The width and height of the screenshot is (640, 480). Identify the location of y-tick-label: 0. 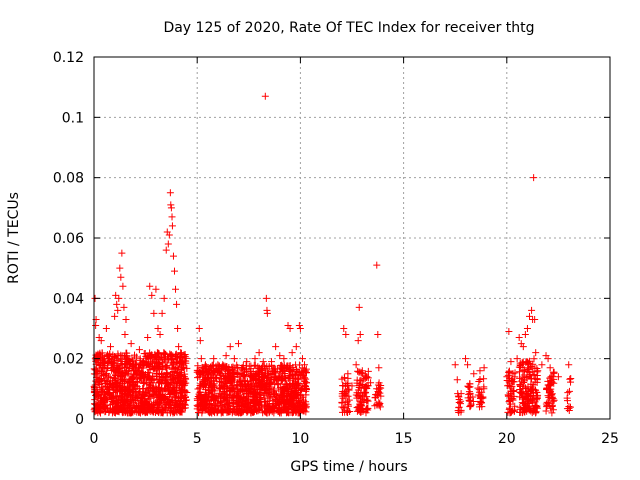
(79, 420).